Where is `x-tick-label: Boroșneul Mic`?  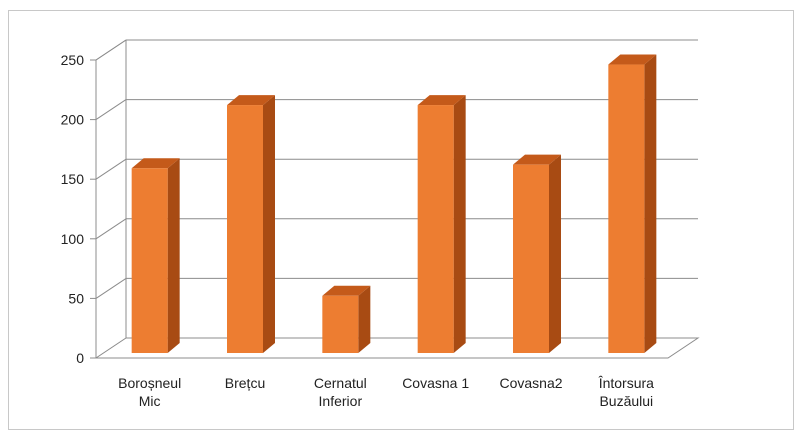 x-tick-label: Boroșneul Mic is located at coordinates (149, 392).